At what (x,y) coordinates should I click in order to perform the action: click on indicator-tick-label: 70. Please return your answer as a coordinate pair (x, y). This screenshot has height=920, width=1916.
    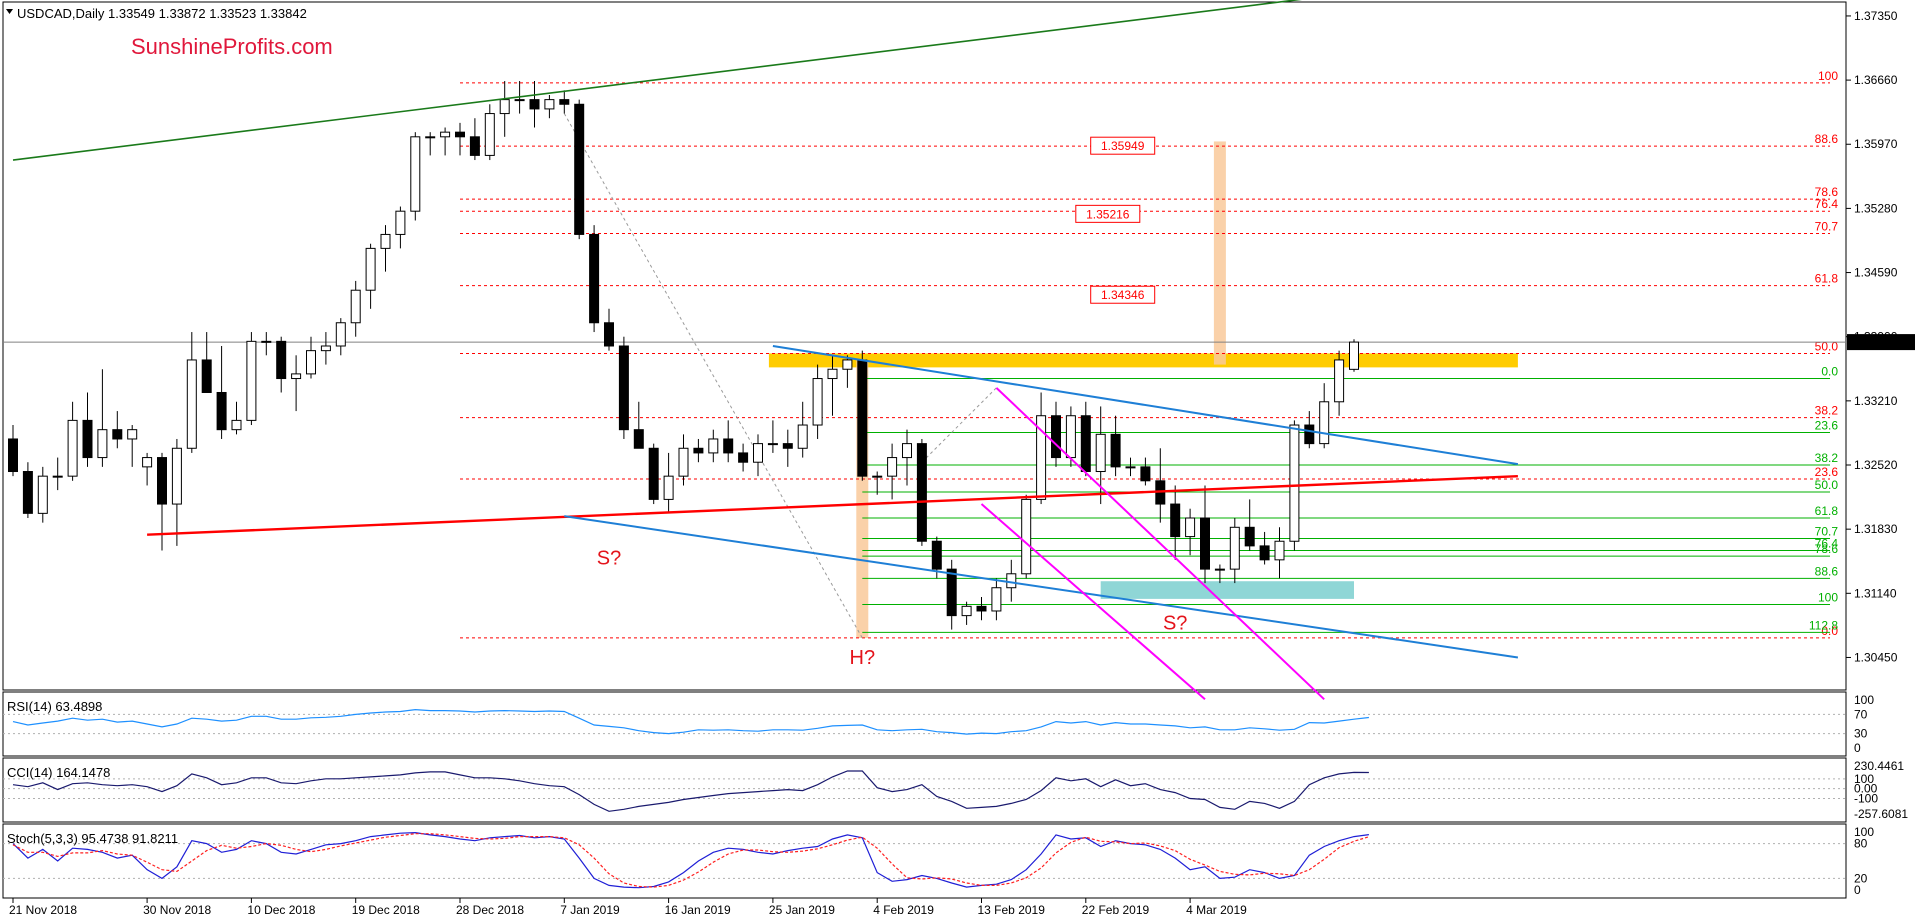
    Looking at the image, I should click on (1861, 714).